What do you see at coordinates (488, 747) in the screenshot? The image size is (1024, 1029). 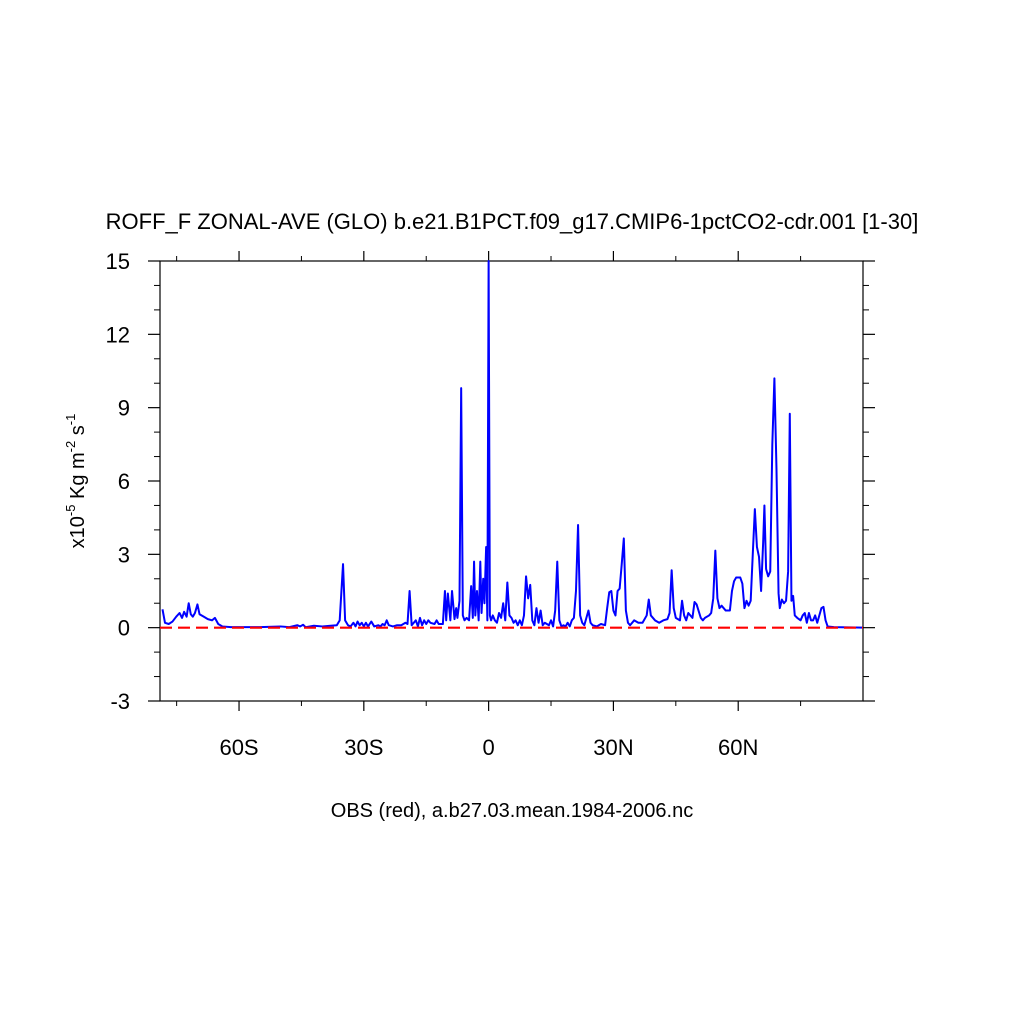 I see `x-tick-label: 0` at bounding box center [488, 747].